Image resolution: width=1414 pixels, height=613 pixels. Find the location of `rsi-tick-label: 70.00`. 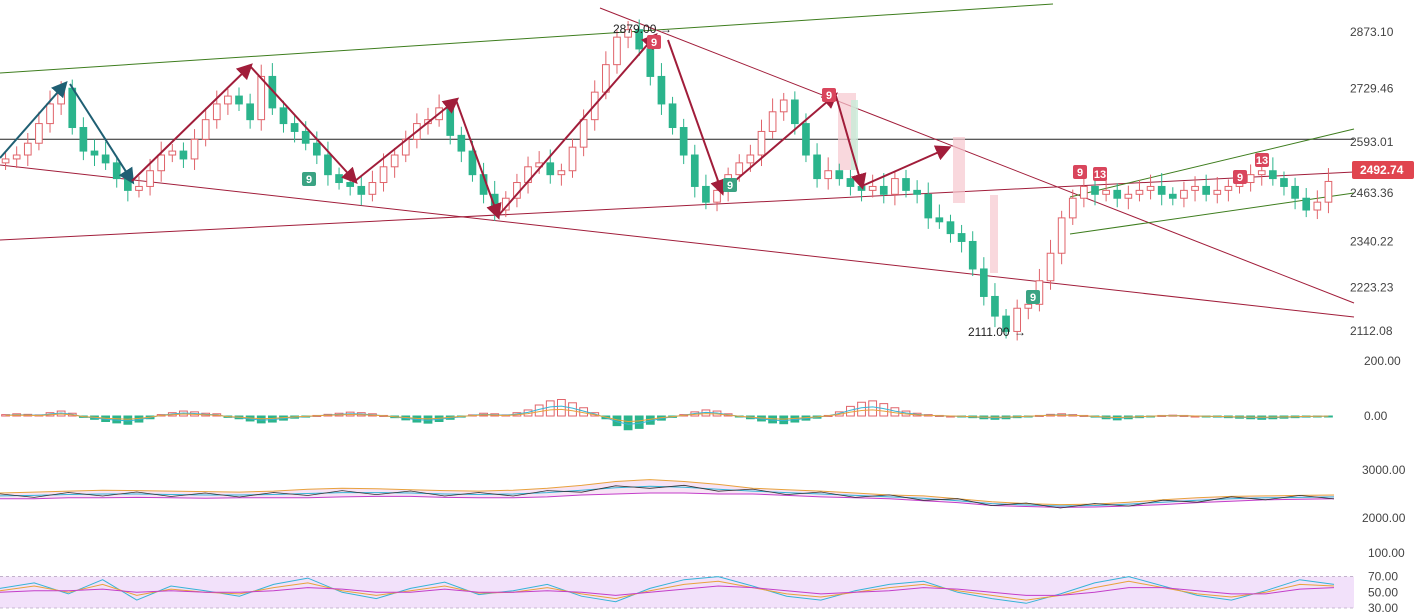

rsi-tick-label: 70.00 is located at coordinates (1383, 577).